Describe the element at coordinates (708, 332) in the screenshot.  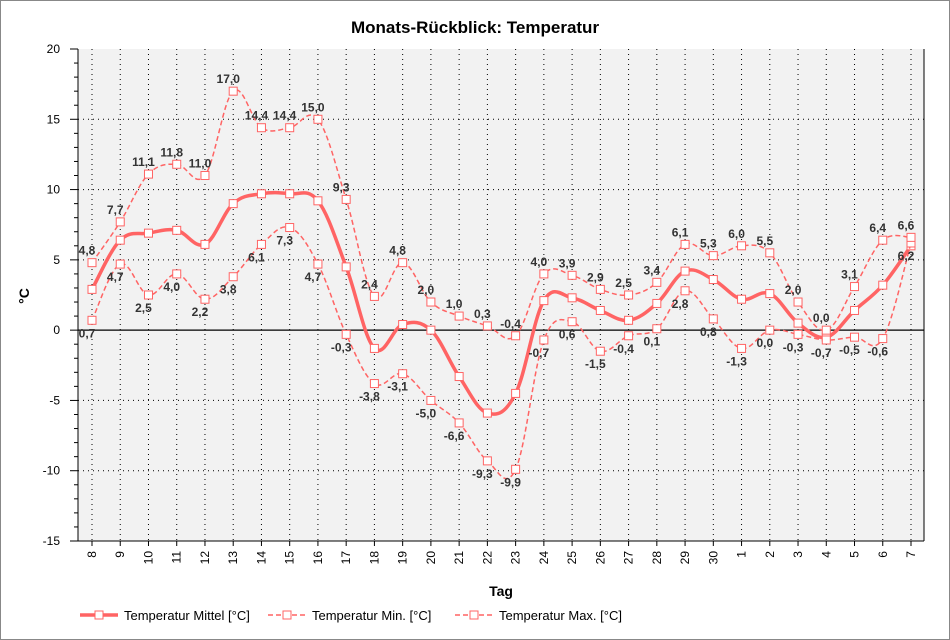
I see `data-label: 0,8` at that location.